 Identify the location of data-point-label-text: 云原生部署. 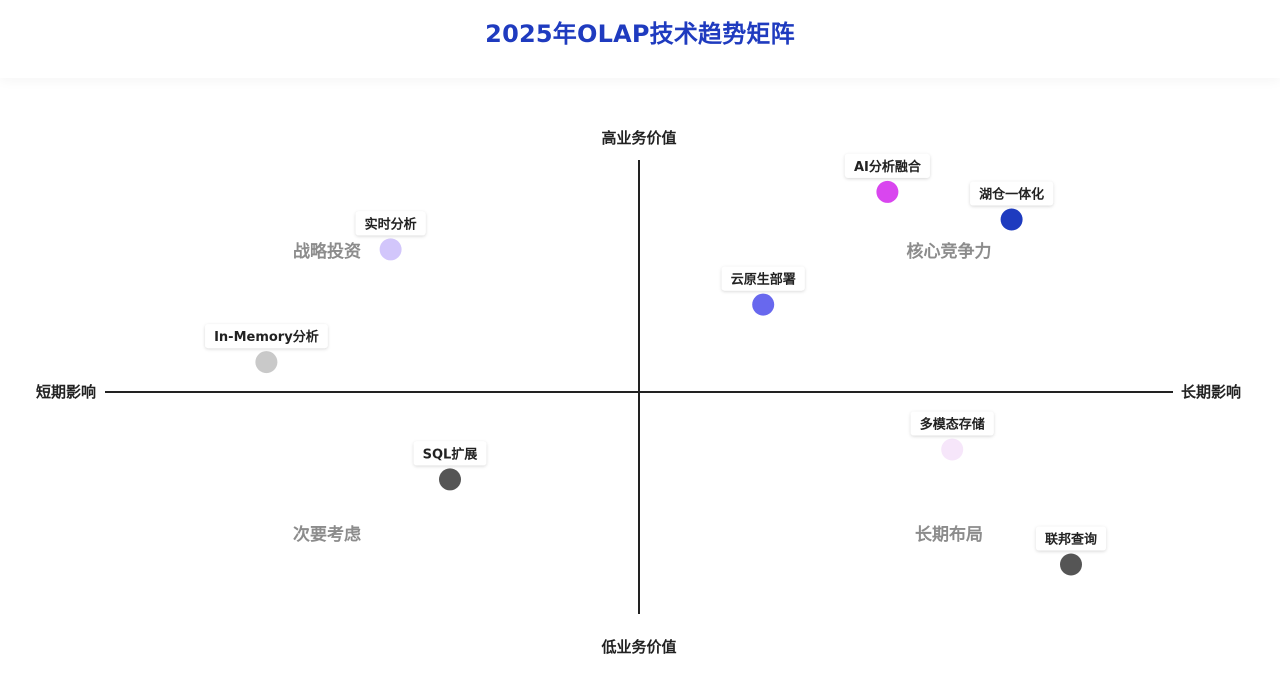
(763, 280).